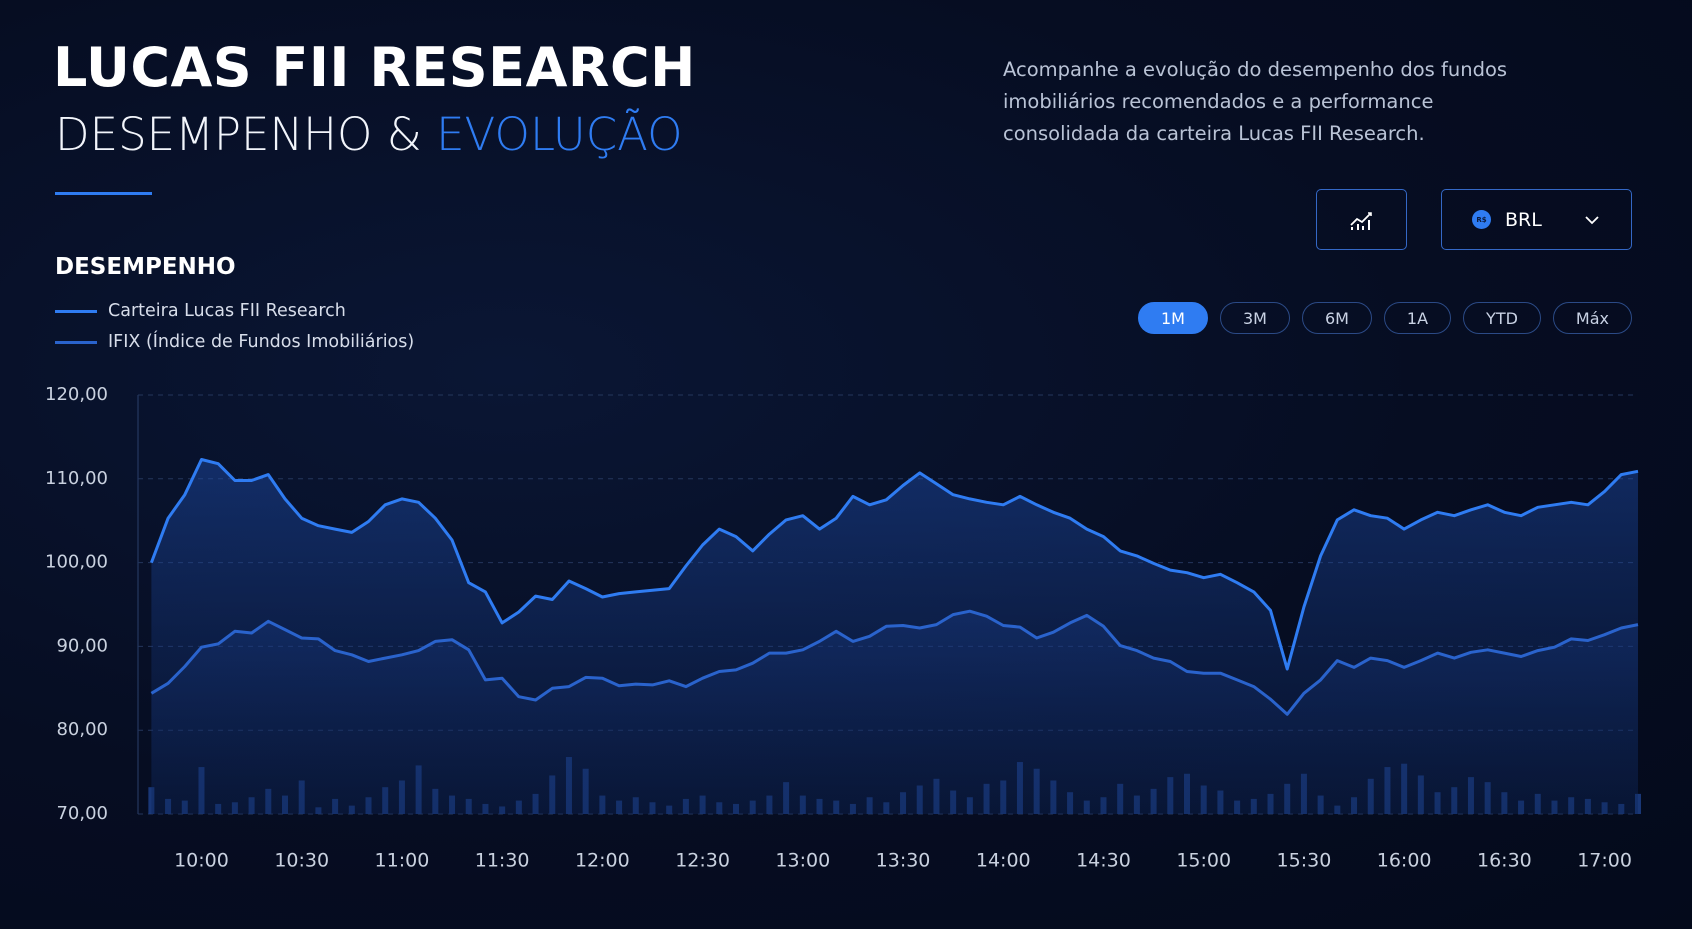 Image resolution: width=1692 pixels, height=929 pixels. I want to click on chart-type-button, so click(1361, 219).